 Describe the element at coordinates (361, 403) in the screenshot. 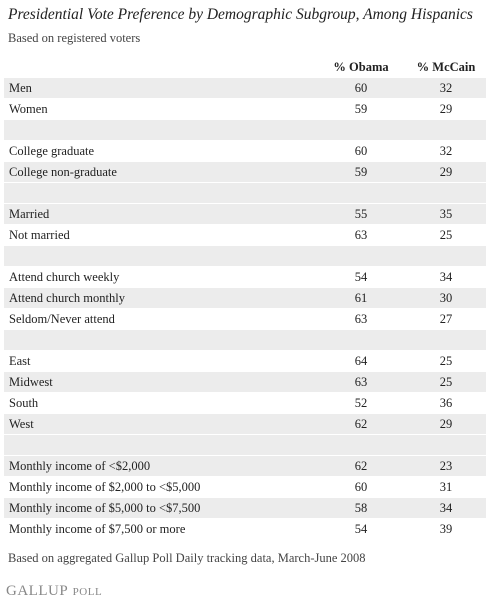

I see `obama-value: 52` at that location.